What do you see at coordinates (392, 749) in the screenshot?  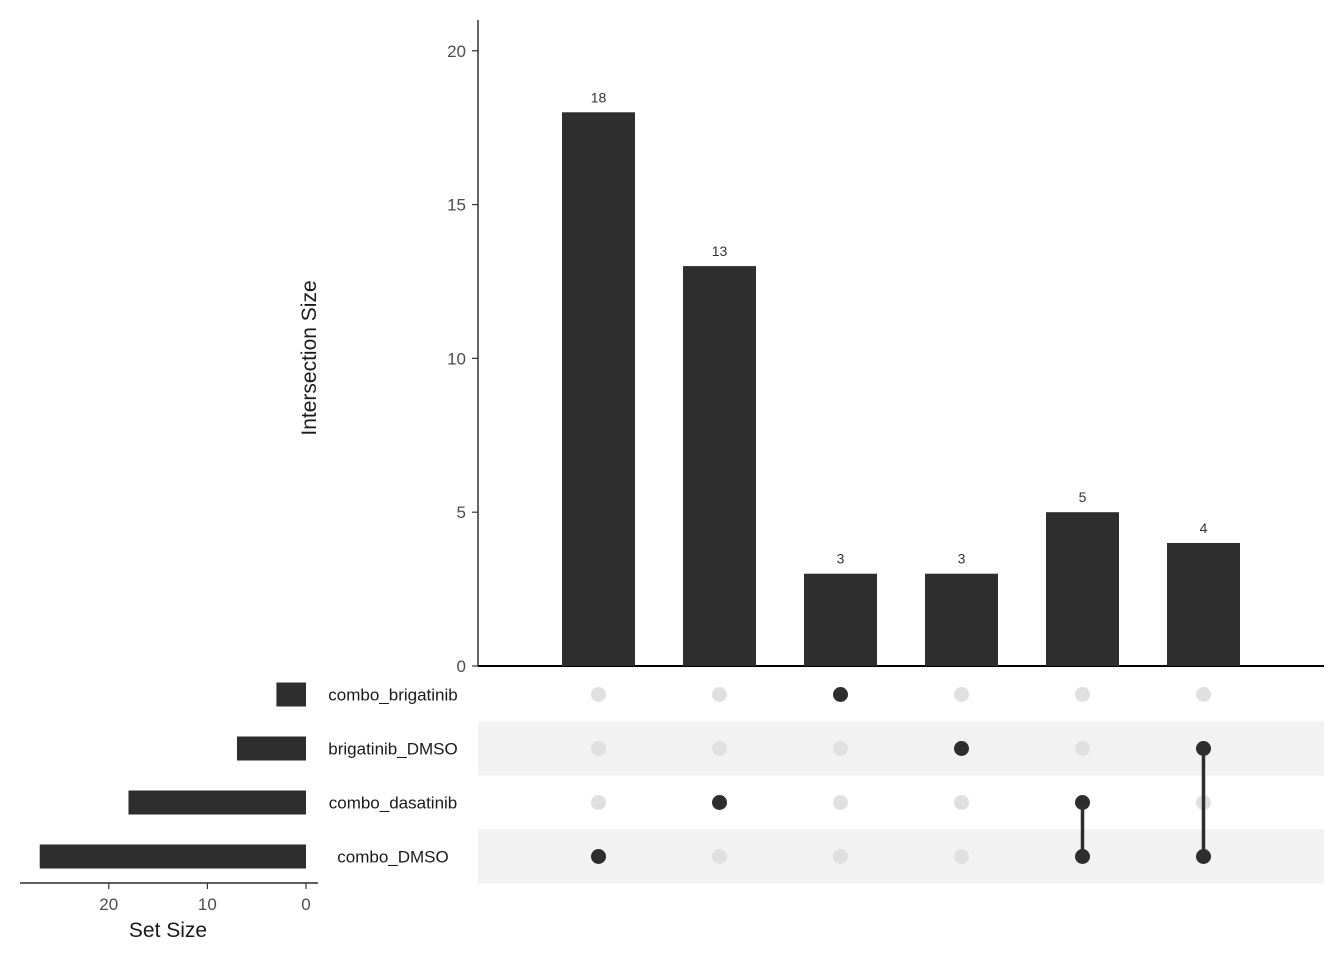 I see `set-name-label: brigatinib_DMSO` at bounding box center [392, 749].